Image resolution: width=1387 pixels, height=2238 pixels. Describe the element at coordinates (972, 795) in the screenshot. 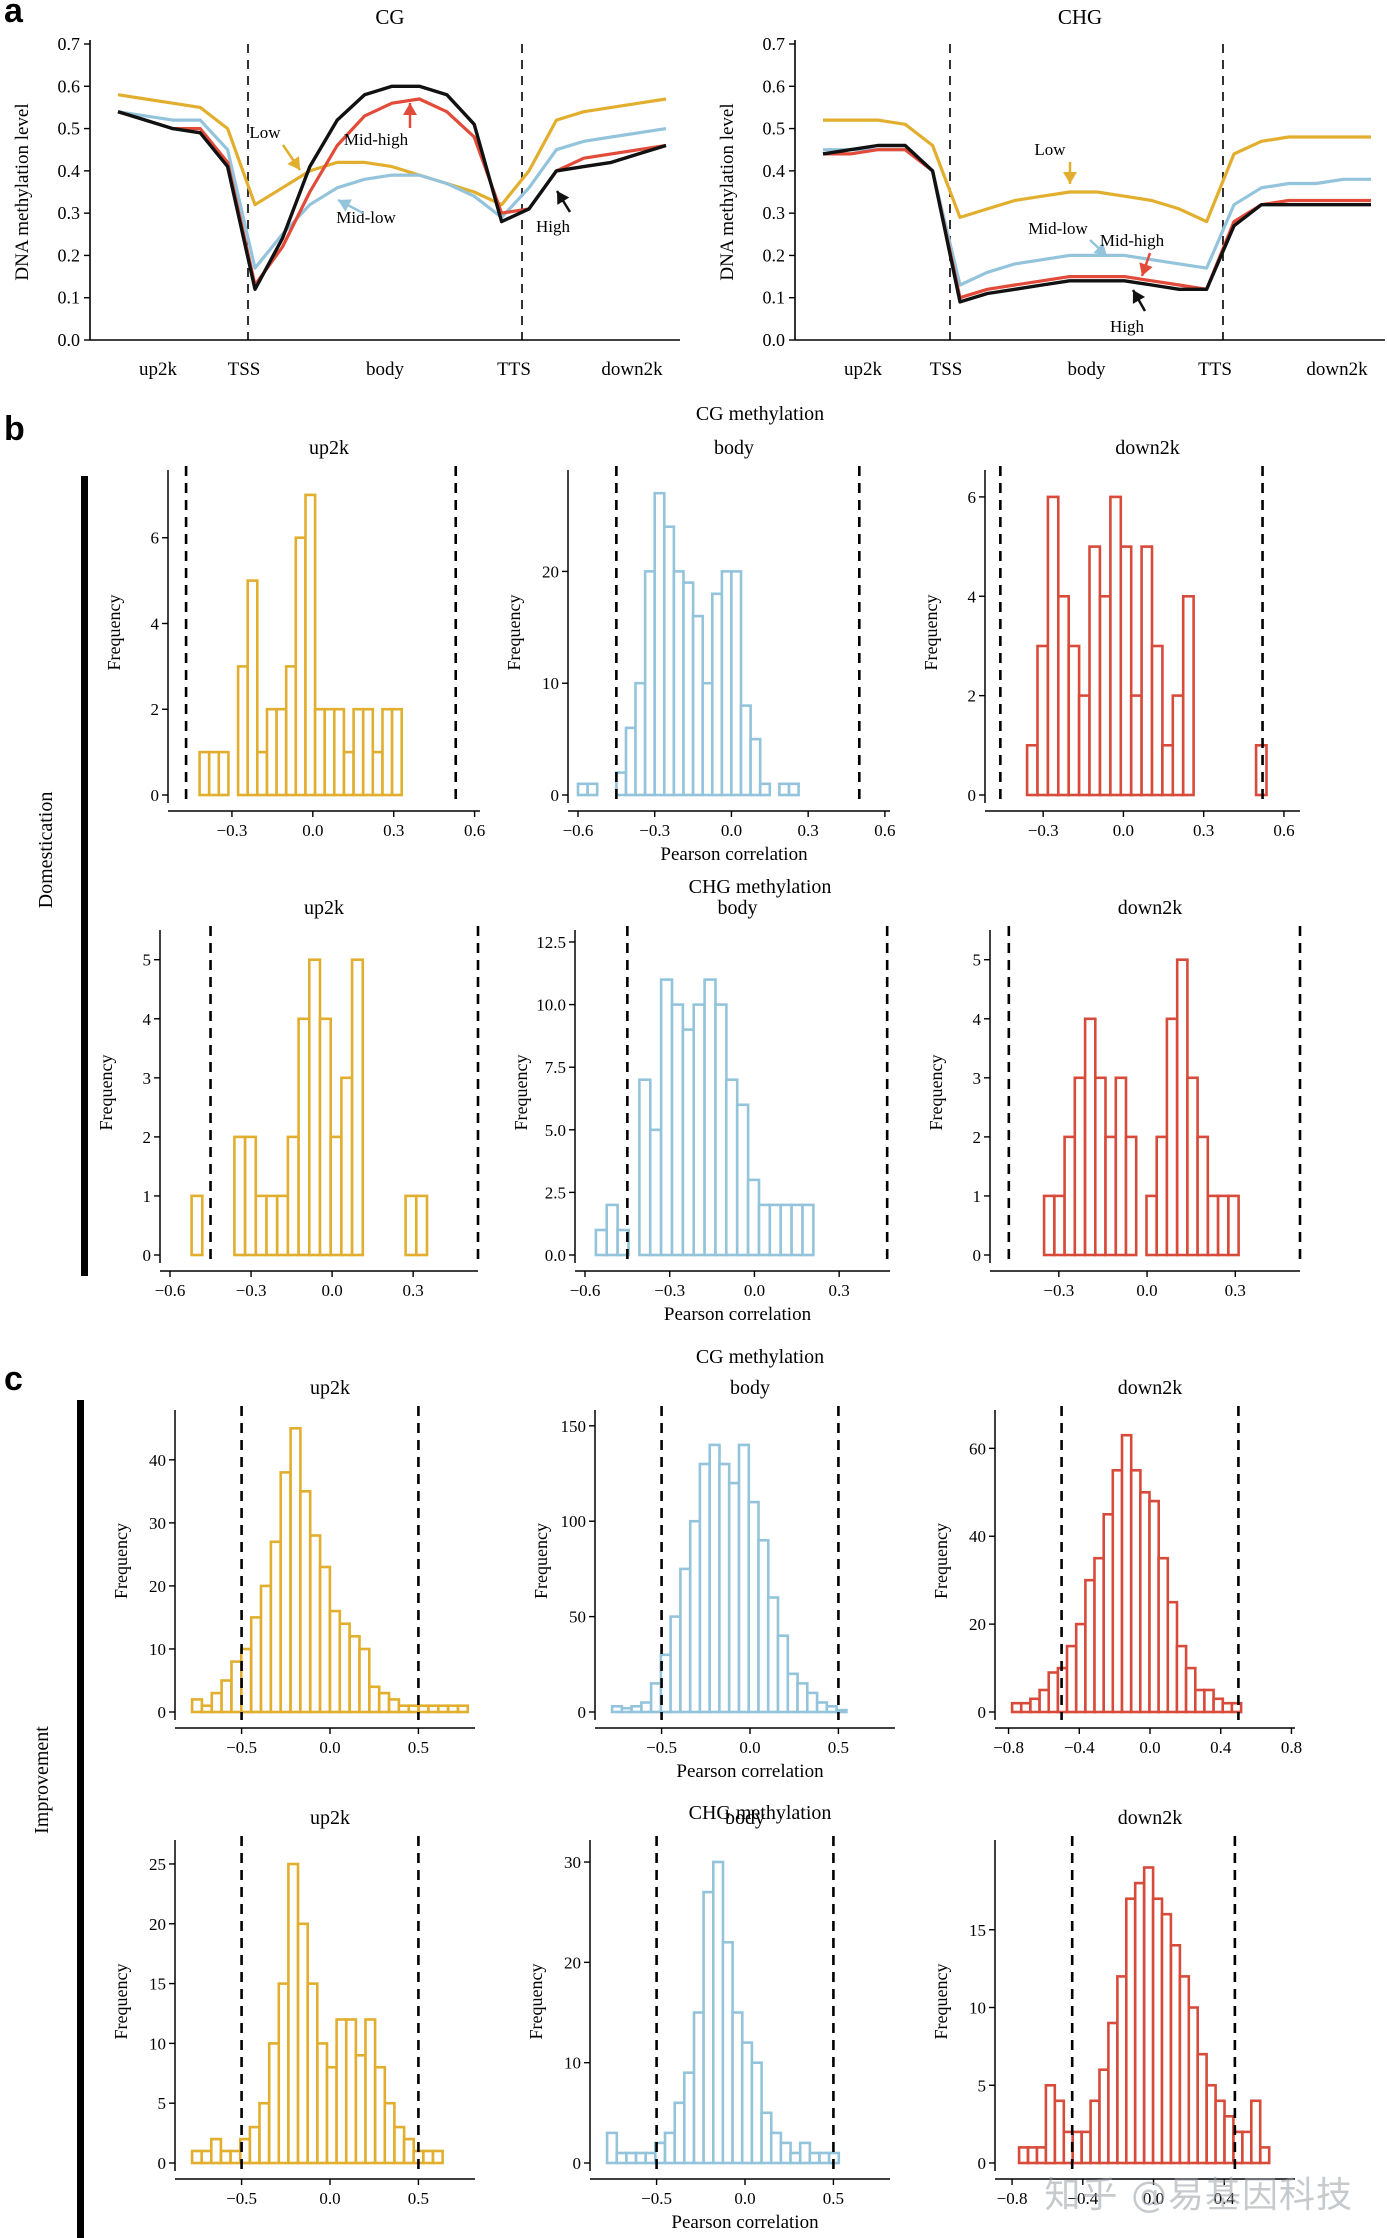

I see `b_cg_down2k-y-tick-label: 0` at that location.